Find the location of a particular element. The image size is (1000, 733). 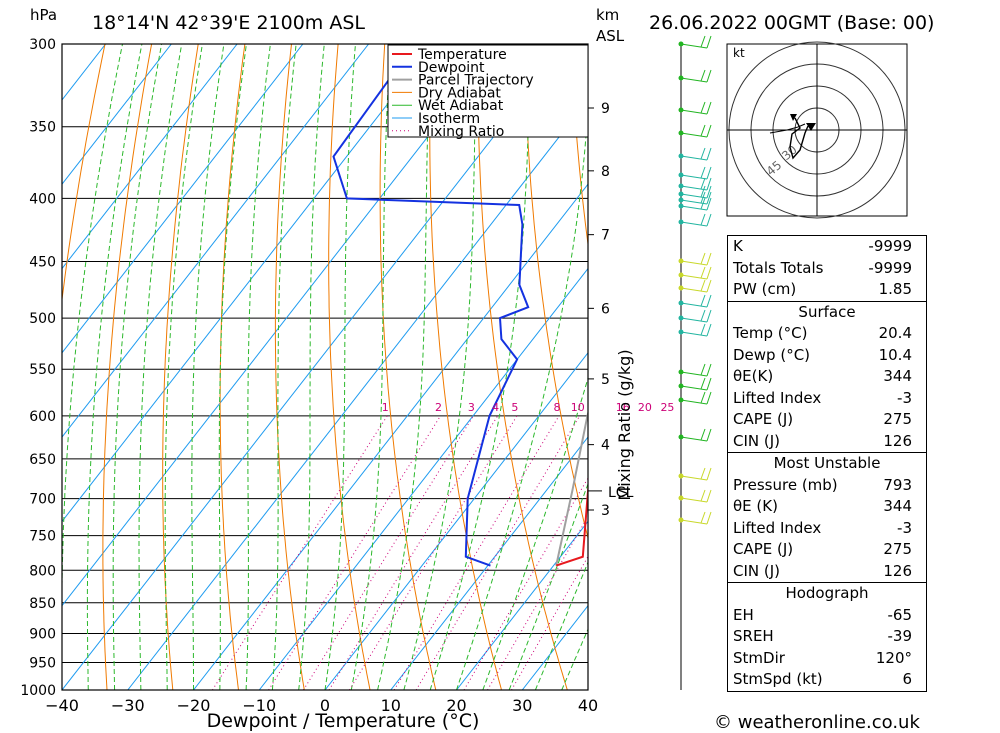

mixing-ratio-label: 8 is located at coordinates (557, 407).